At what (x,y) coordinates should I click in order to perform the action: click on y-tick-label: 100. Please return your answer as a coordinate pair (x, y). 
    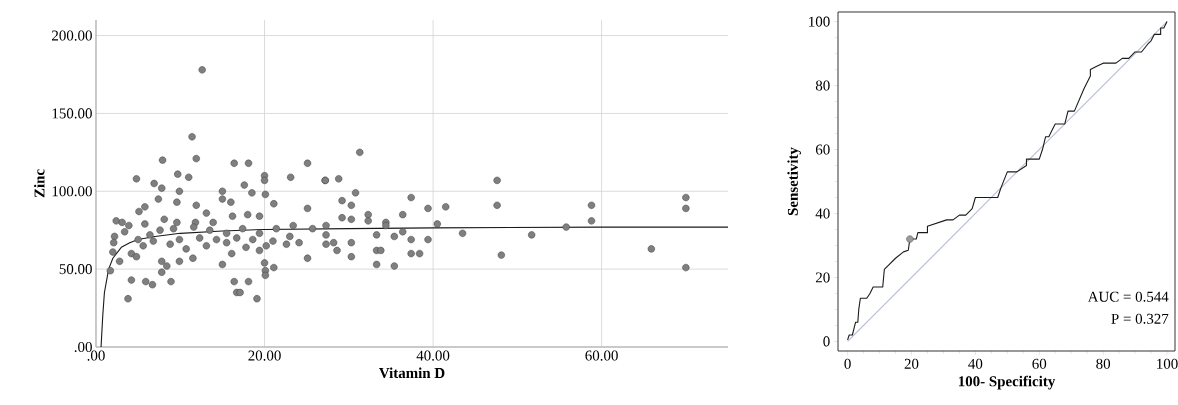
    Looking at the image, I should click on (819, 21).